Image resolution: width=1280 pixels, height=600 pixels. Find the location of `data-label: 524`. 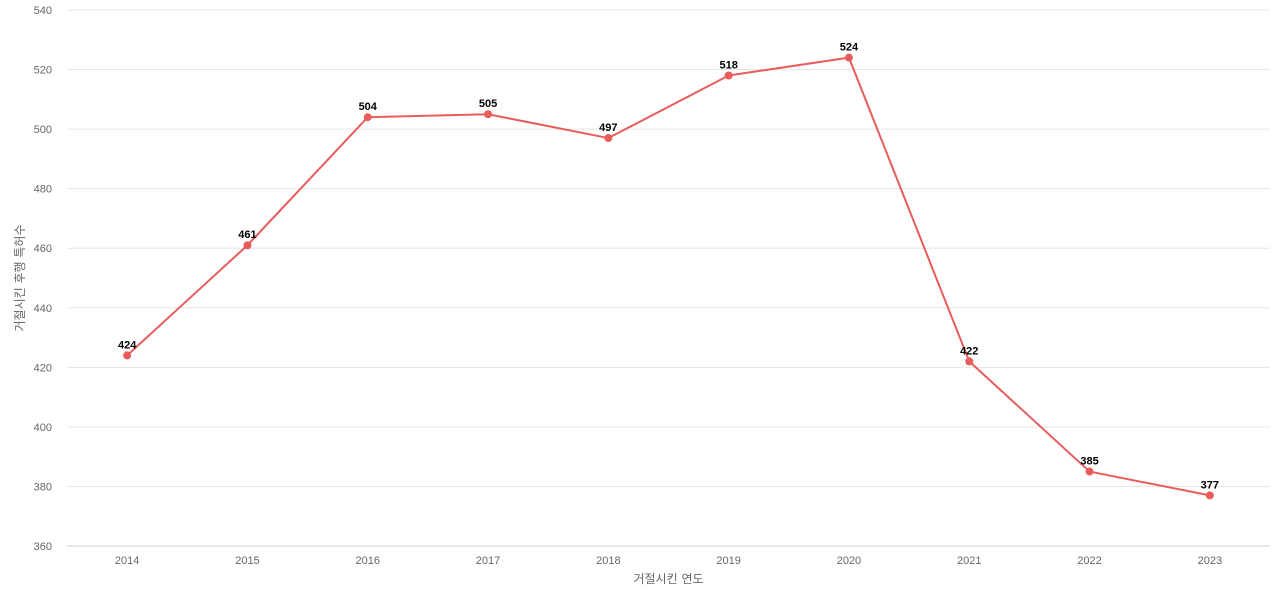

data-label: 524 is located at coordinates (849, 48).